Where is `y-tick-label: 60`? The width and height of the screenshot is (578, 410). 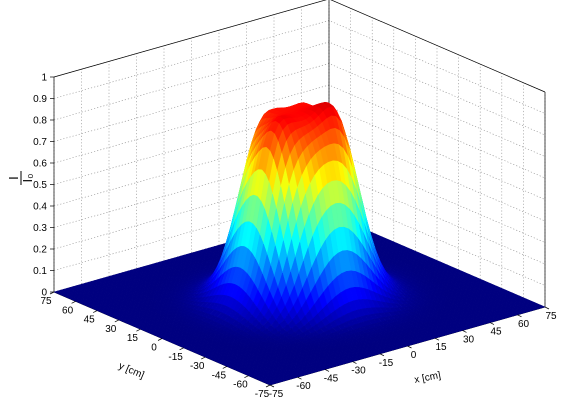 y-tick-label: 60 is located at coordinates (68, 310).